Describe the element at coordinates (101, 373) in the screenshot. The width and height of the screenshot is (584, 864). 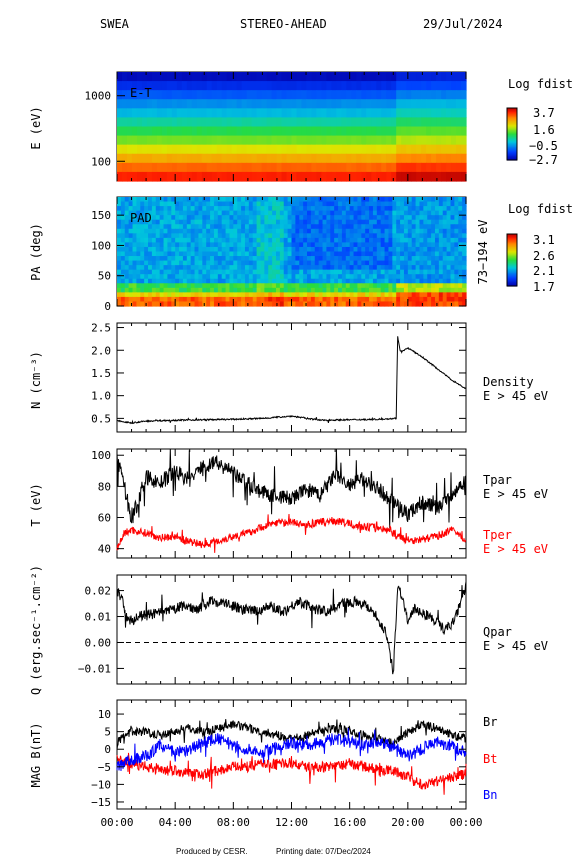
I see `density-ytick-label: 1.5` at that location.